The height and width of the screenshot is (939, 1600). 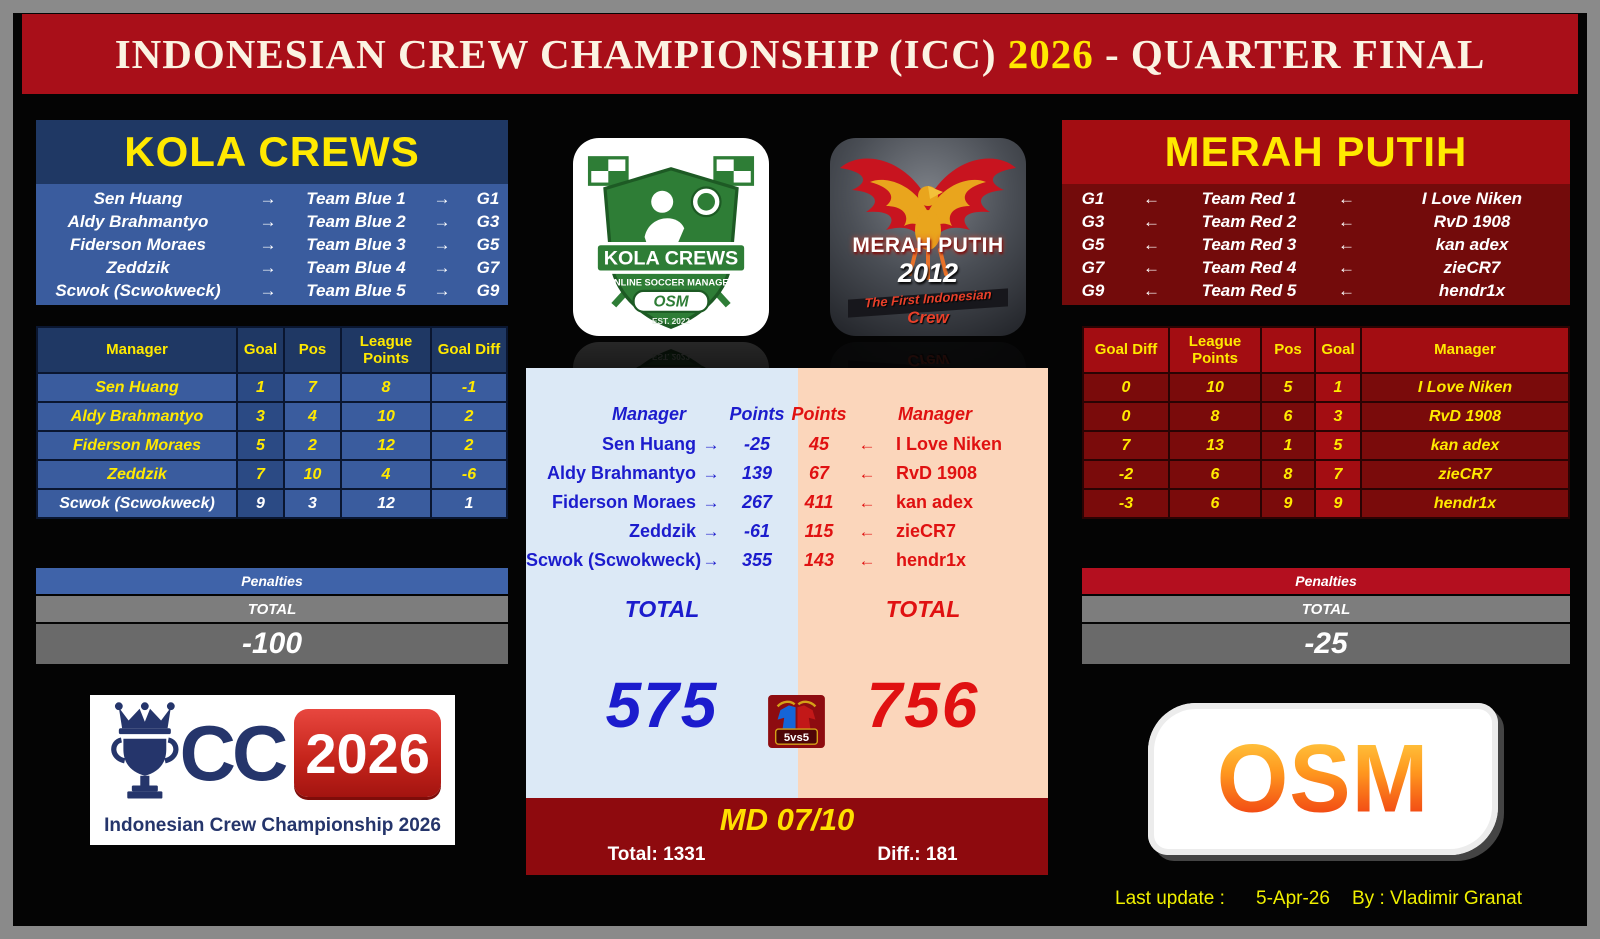 What do you see at coordinates (662, 531) in the screenshot?
I see `kola-manager: Zeddzik` at bounding box center [662, 531].